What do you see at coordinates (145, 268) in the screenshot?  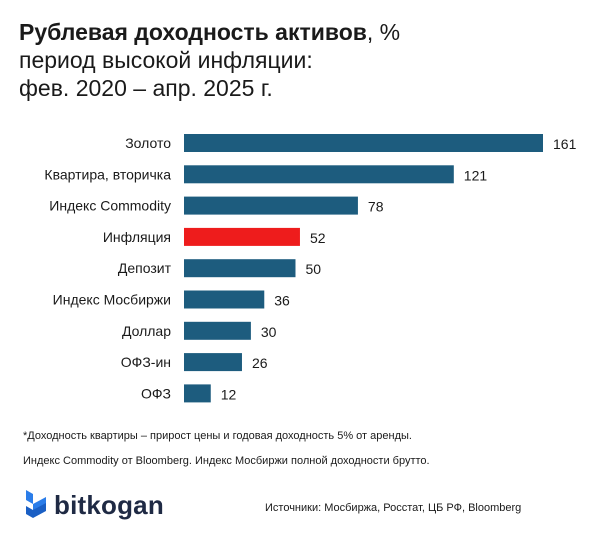 I see `category-label: Депозит` at bounding box center [145, 268].